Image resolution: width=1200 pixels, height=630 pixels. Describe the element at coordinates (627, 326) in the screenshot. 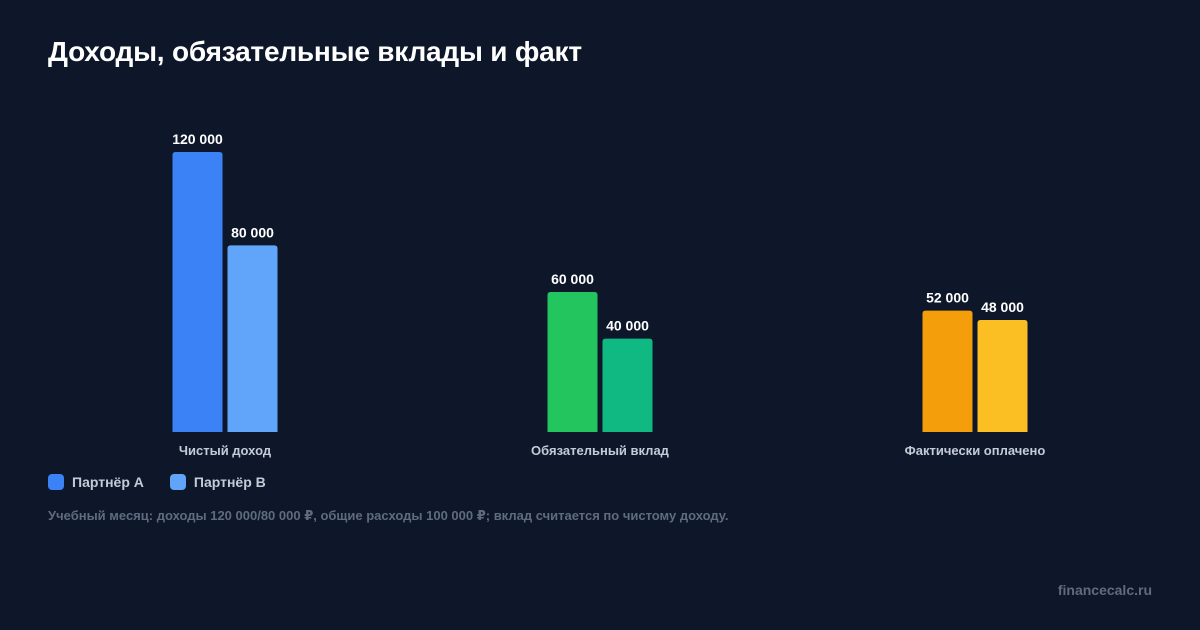

I see `bar-value-label-1-1: 40 000` at that location.